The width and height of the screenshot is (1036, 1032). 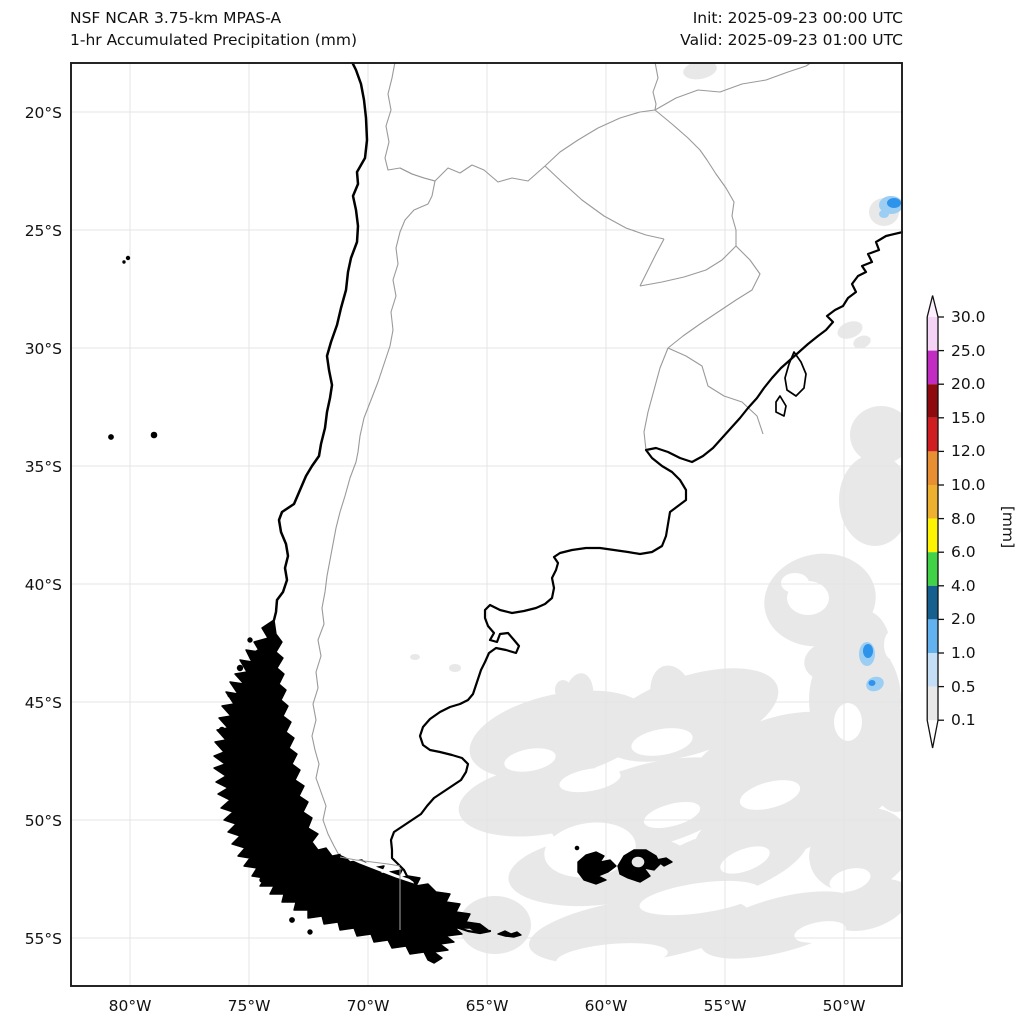 I want to click on colorbar-ticks, so click(x=941, y=518).